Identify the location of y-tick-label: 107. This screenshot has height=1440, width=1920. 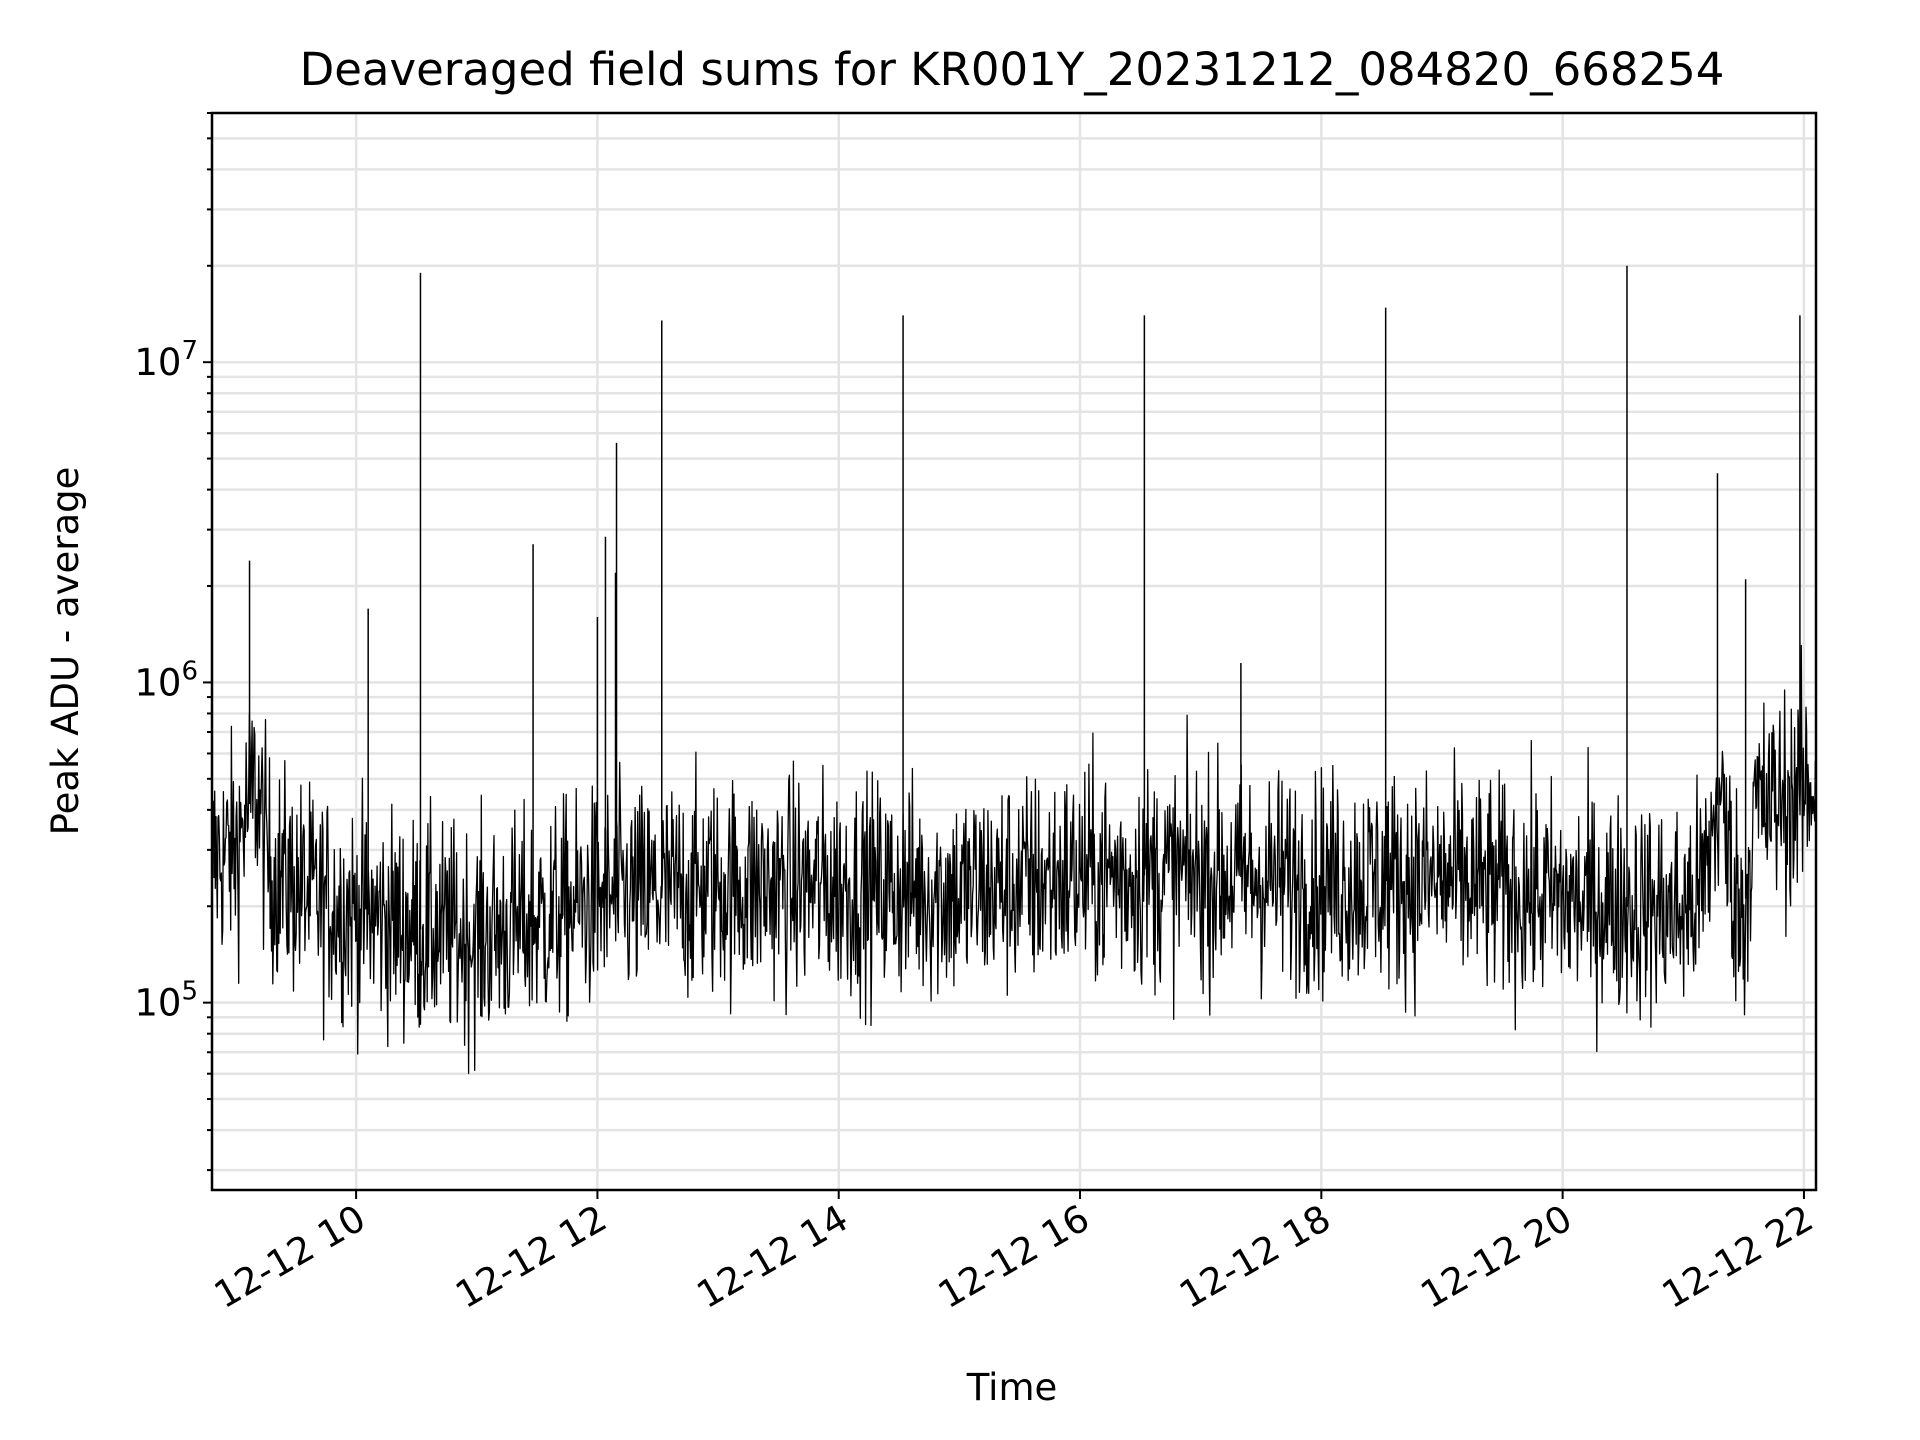
(166, 360).